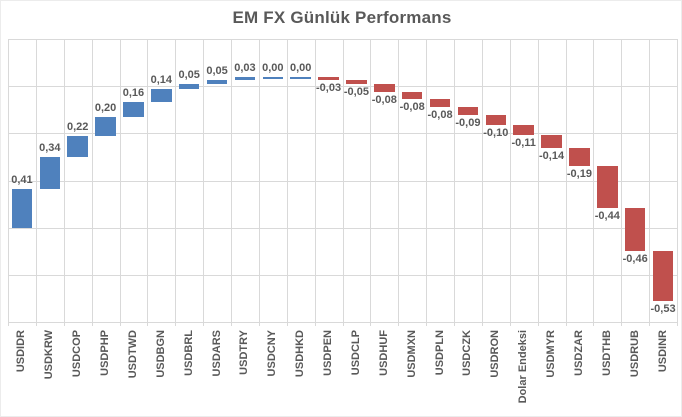 Image resolution: width=682 pixels, height=417 pixels. I want to click on value-label: -0,14, so click(552, 156).